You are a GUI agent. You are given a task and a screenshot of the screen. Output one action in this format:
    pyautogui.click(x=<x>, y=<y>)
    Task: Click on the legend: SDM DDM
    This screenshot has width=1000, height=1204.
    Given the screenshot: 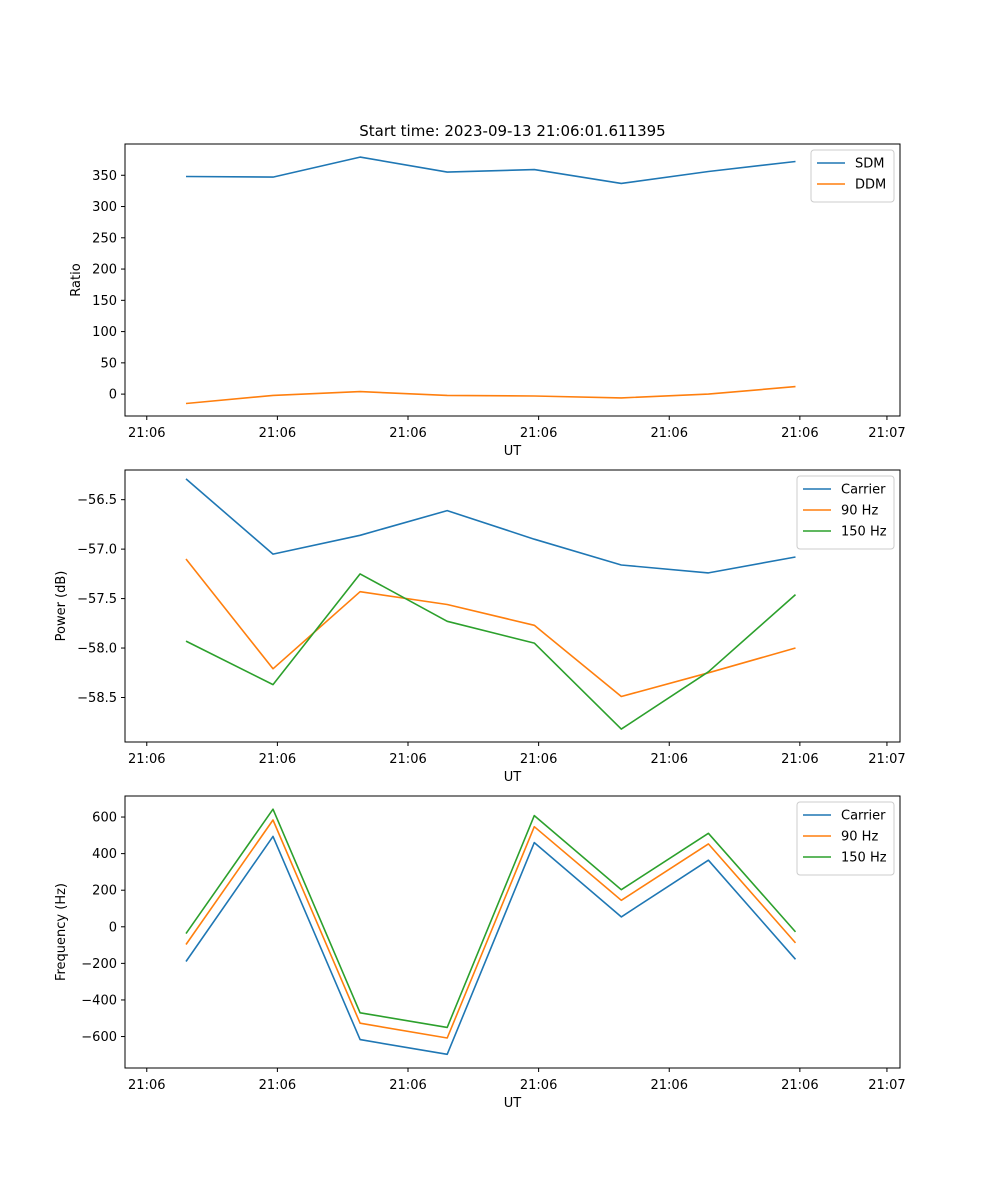 What is the action you would take?
    pyautogui.click(x=852, y=176)
    